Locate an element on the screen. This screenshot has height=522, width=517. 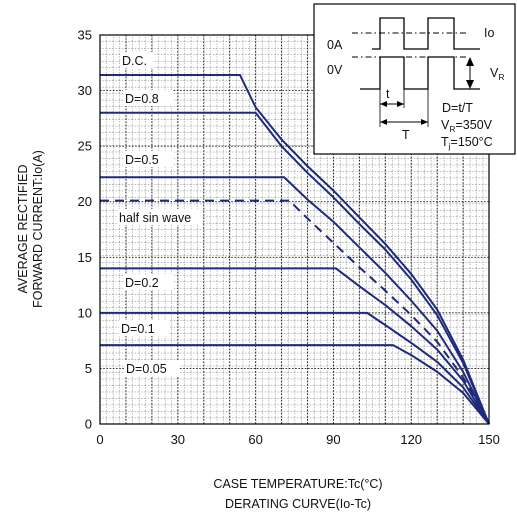
curve-label-bg-halfsin is located at coordinates (159, 217).